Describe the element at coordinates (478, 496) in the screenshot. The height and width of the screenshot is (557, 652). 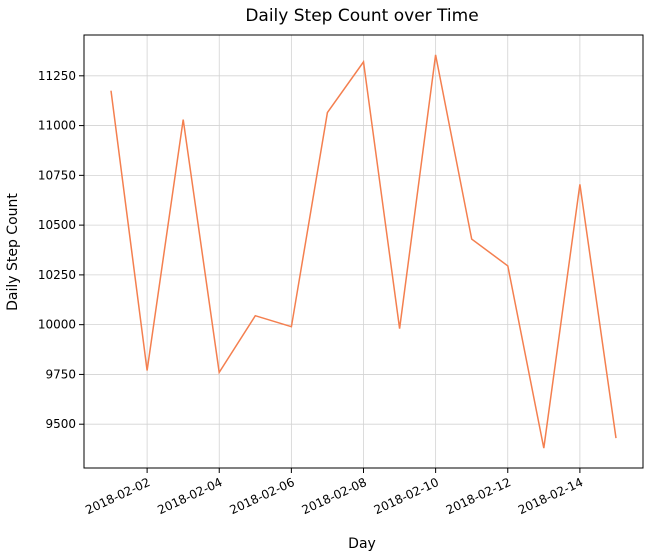
I see `x-tick-label: 2018-02-12` at that location.